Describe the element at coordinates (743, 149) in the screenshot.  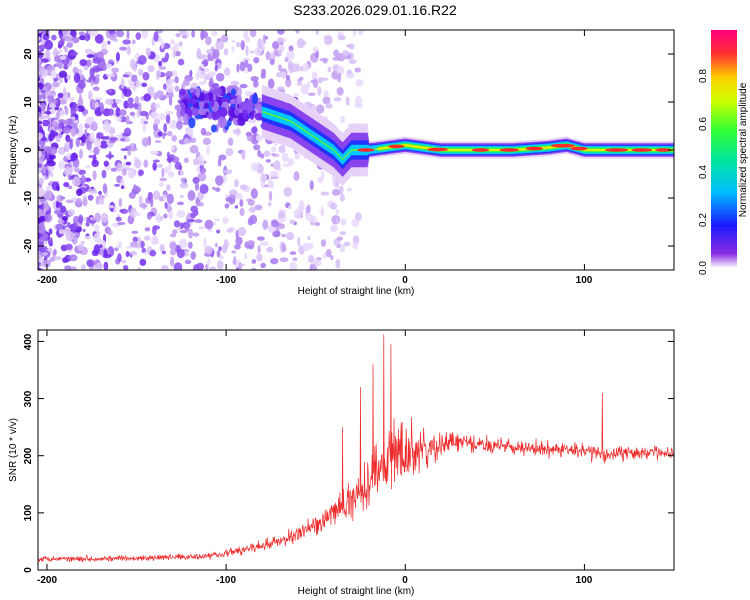
I see `colorbar-label: Normalized spectral amplitude` at that location.